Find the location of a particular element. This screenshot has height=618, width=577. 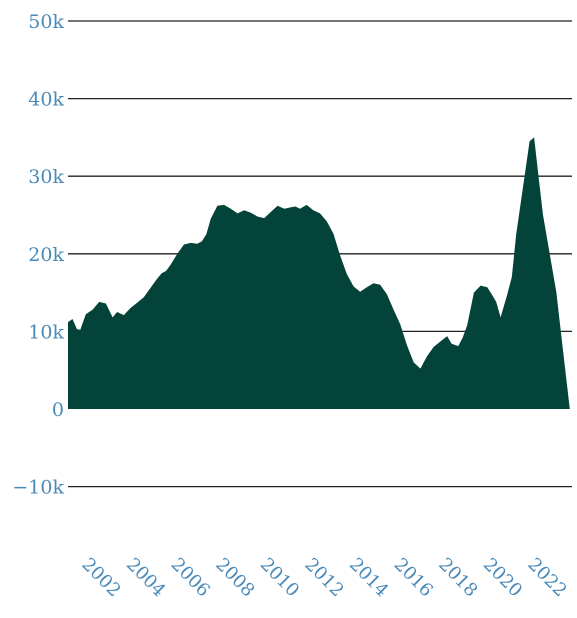

x-tick-label: 2018 is located at coordinates (457, 577).